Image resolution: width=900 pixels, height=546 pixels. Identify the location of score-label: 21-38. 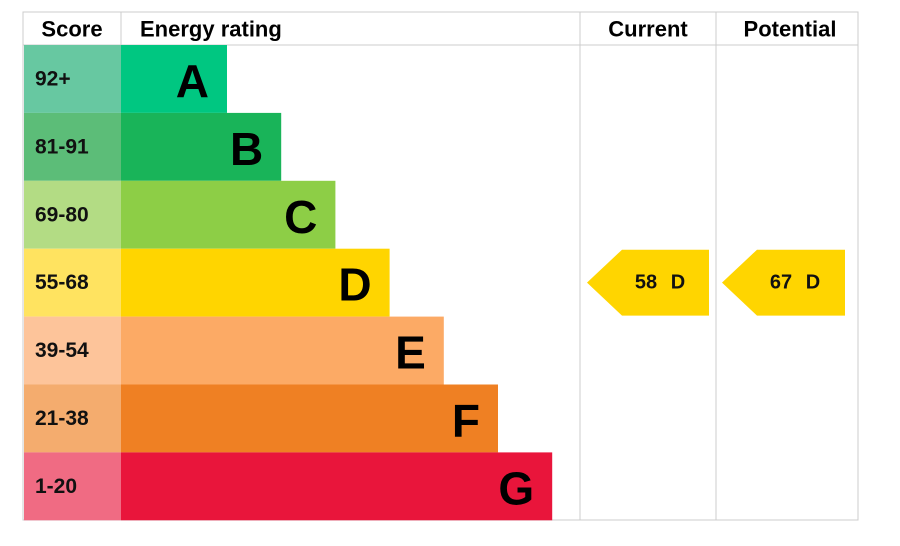
(62, 418).